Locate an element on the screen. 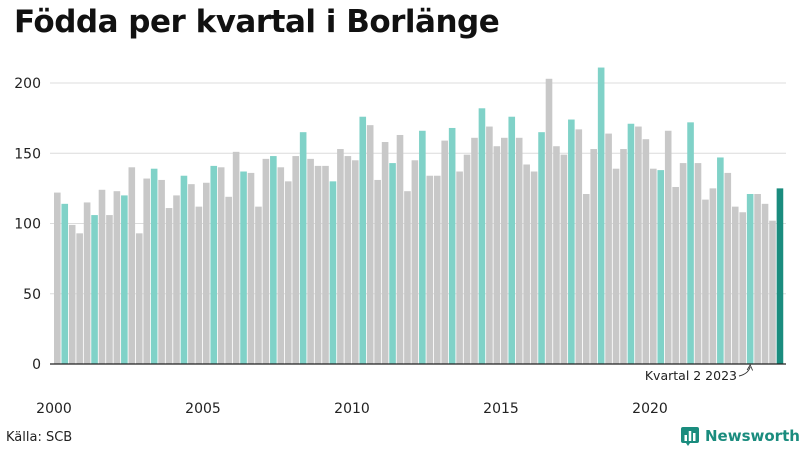 Image resolution: width=800 pixels, height=450 pixels. brand-logo: Newsworthy is located at coordinates (740, 436).